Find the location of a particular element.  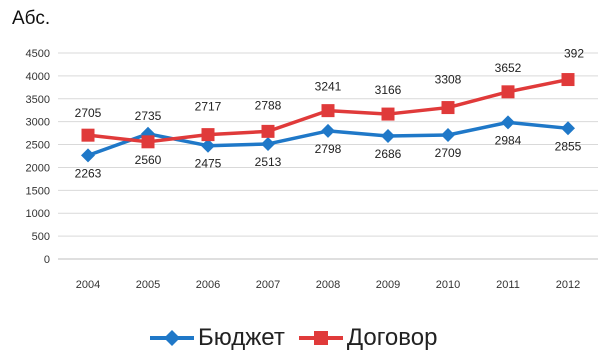

data-label: 2855 is located at coordinates (568, 146).